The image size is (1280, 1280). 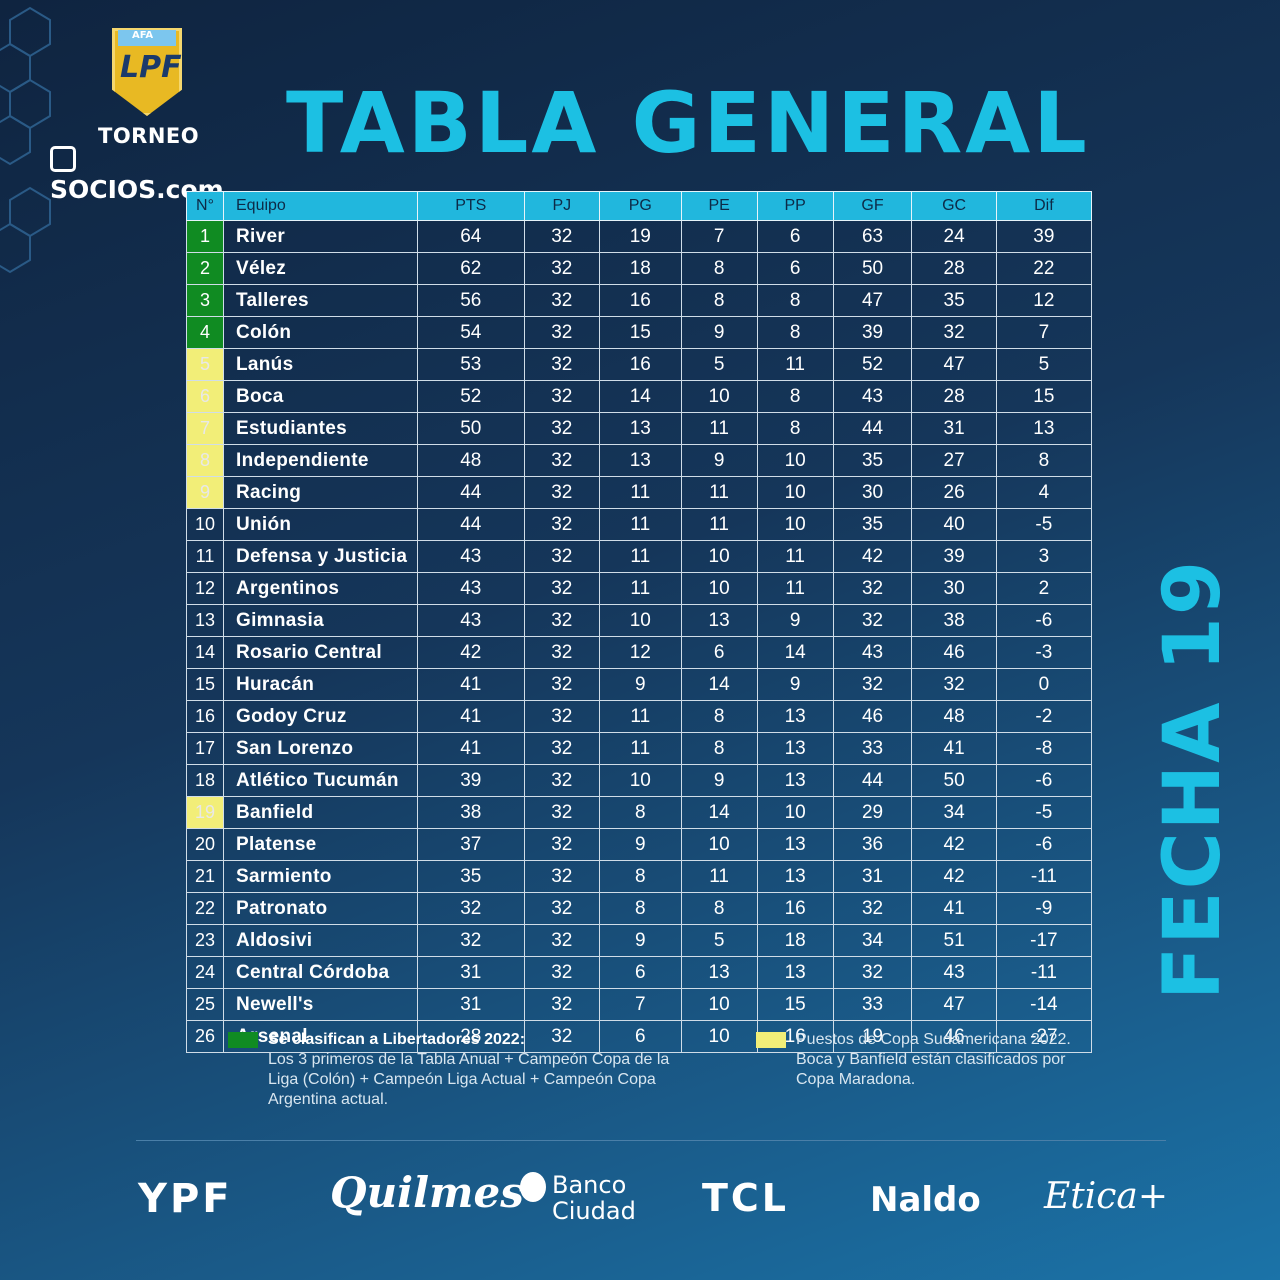 I want to click on position-cell: 1, so click(x=205, y=236).